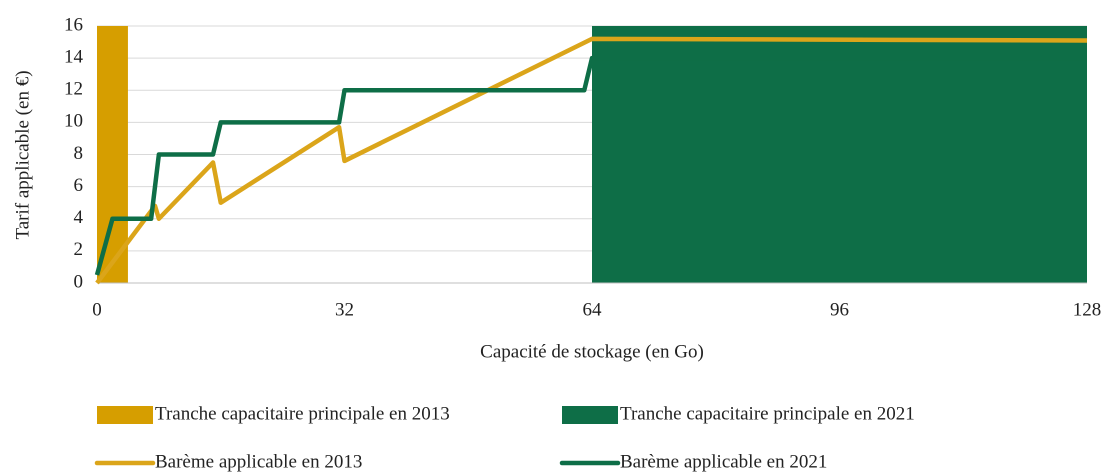  Describe the element at coordinates (593, 309) in the screenshot. I see `x-tick-label: 64` at that location.